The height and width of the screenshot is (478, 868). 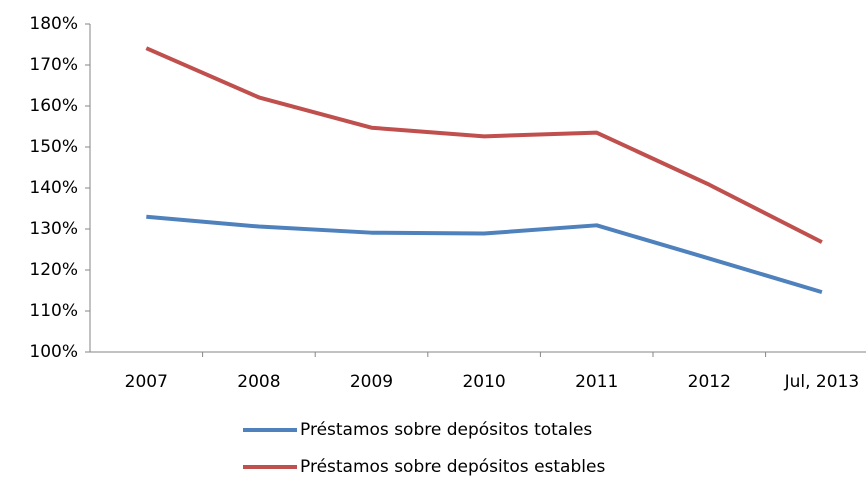 I want to click on y-tick-label: 110%, so click(x=53, y=311).